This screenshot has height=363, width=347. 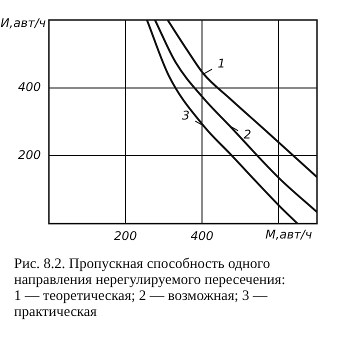 What do you see at coordinates (248, 135) in the screenshot?
I see `legend-label: 2` at bounding box center [248, 135].